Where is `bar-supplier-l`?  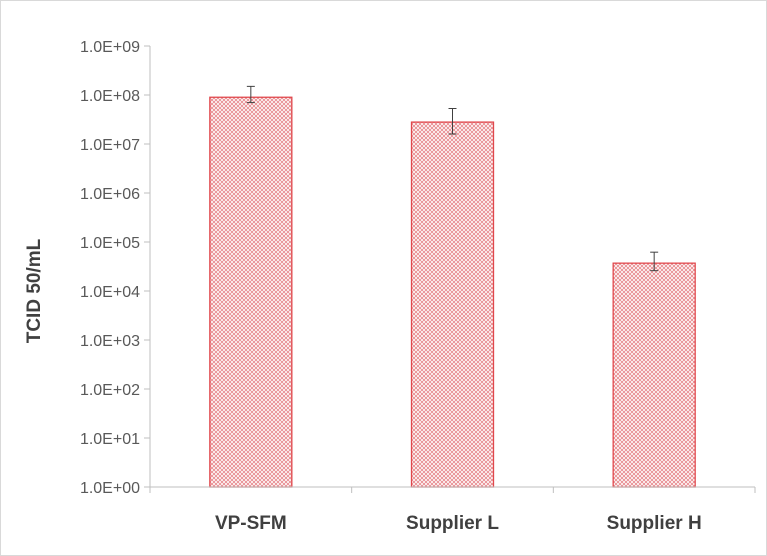
bar-supplier-l is located at coordinates (452, 304).